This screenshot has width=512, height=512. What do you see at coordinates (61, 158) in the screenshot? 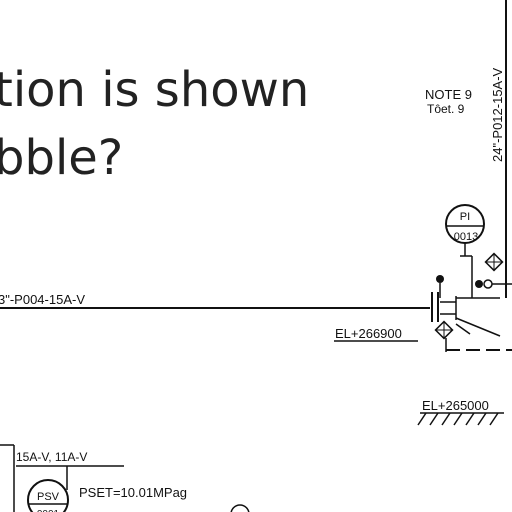
I see `question-text-line2: bble?` at bounding box center [61, 158].